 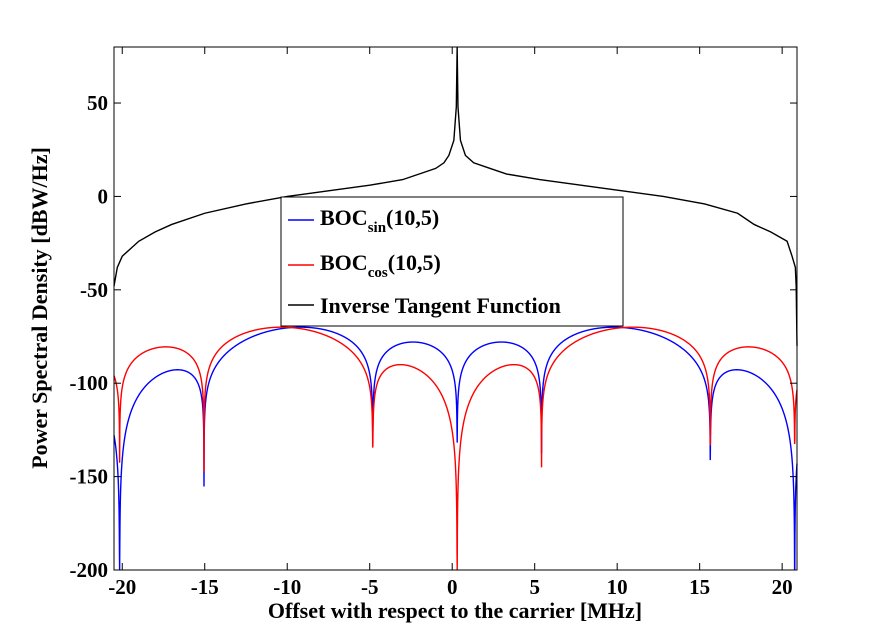 What do you see at coordinates (782, 587) in the screenshot?
I see `x-tick-label: 20` at bounding box center [782, 587].